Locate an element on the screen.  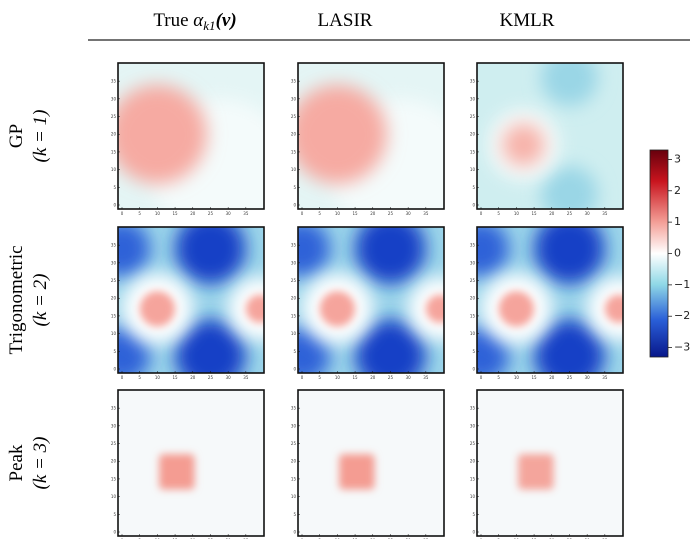
colorbar-tick-label: −3 is located at coordinates (682, 347).